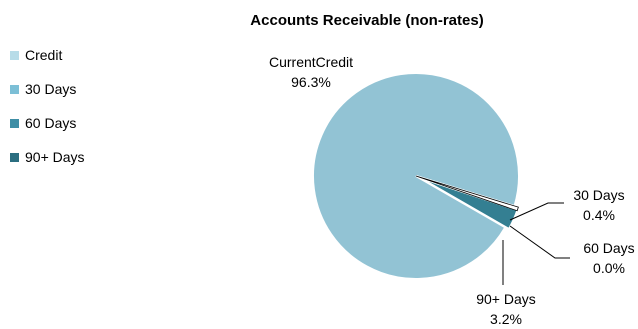  I want to click on legend-label: 30 Days, so click(51, 89).